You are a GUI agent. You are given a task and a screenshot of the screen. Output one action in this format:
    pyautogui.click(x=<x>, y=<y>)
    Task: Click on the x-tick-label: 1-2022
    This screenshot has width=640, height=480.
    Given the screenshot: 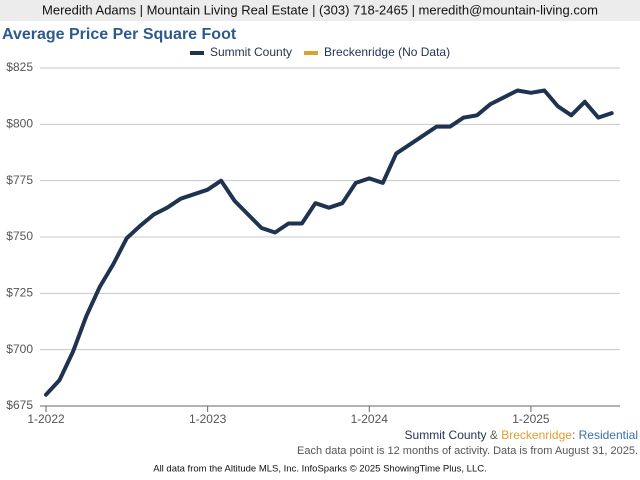 What is the action you would take?
    pyautogui.click(x=46, y=419)
    